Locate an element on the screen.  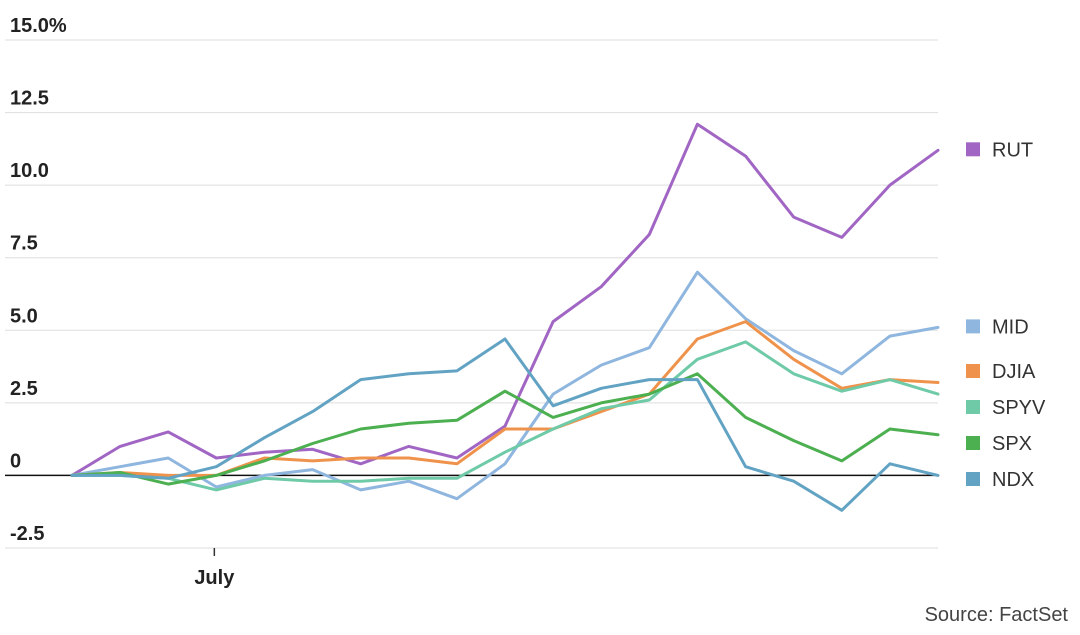
y-tick-label: 10.0 is located at coordinates (29, 171).